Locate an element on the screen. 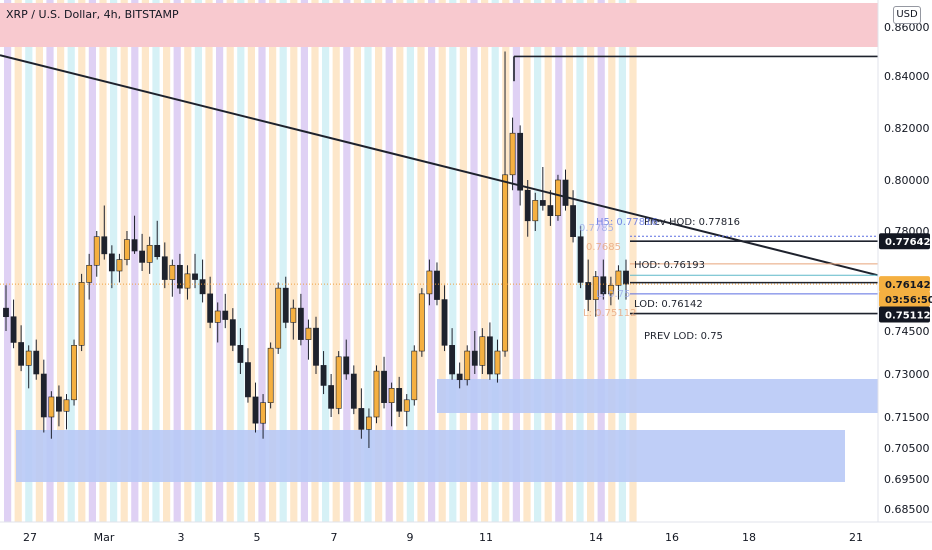  date-tick-label: 27 is located at coordinates (30, 537).